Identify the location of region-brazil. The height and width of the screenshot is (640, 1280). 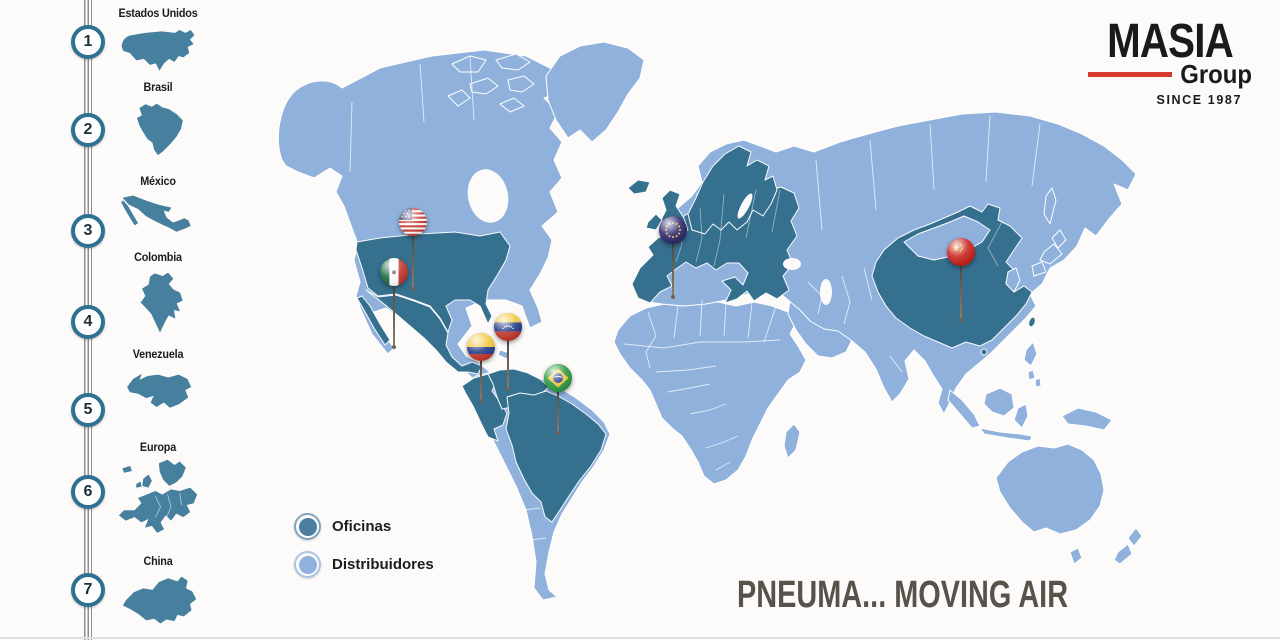
(556, 456).